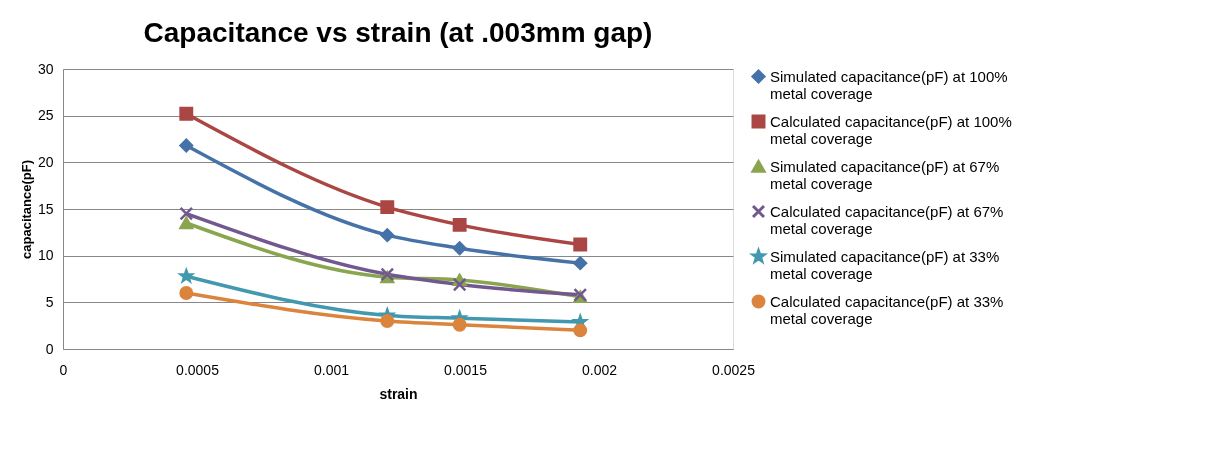  I want to click on legend-label: Simulated capacitance(pF) at 100% metal coverage, so click(889, 84).